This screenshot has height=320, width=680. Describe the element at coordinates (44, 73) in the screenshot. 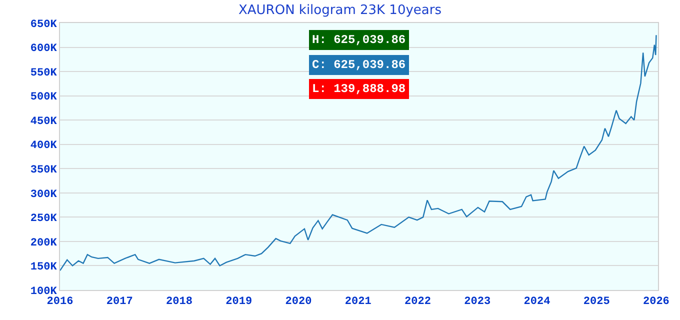

I see `y-tick-label: 550K` at that location.